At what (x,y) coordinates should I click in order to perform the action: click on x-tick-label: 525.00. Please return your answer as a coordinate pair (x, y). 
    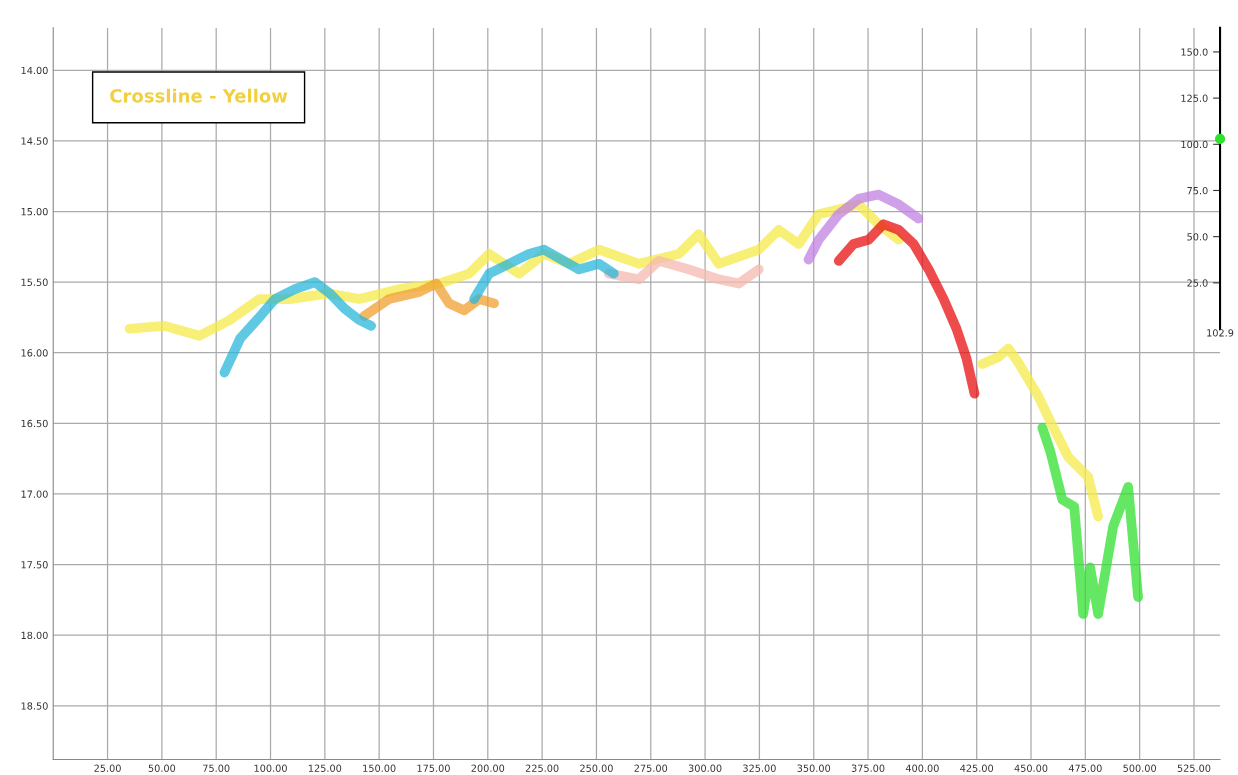
    Looking at the image, I should click on (1194, 768).